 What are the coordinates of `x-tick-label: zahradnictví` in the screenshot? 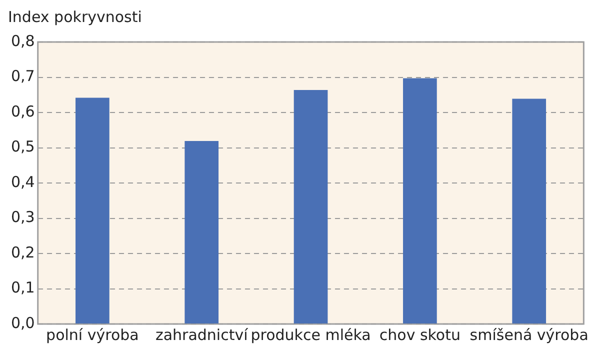 It's located at (202, 335).